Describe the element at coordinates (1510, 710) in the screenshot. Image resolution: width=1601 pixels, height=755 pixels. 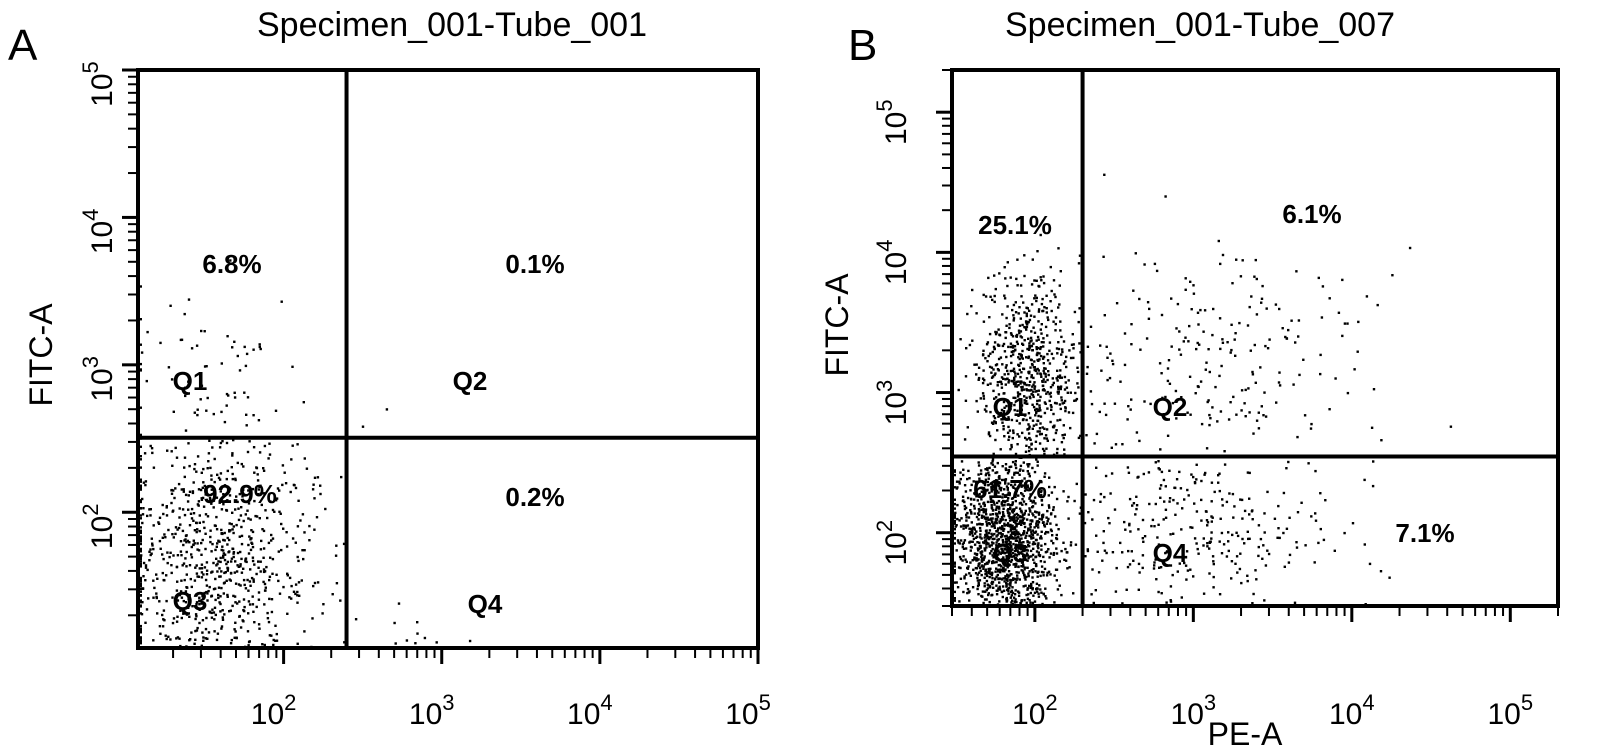
I see `x-tick-label: 10⁵` at that location.